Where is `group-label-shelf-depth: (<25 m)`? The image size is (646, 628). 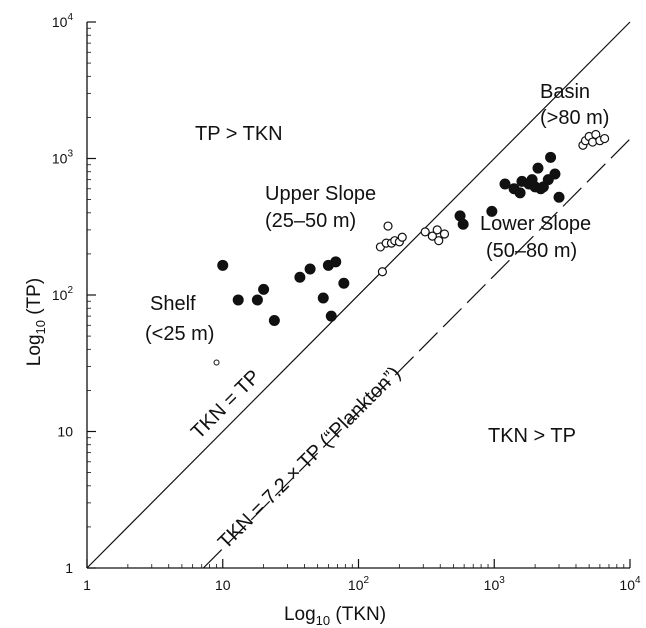 group-label-shelf-depth: (<25 m) is located at coordinates (179, 334).